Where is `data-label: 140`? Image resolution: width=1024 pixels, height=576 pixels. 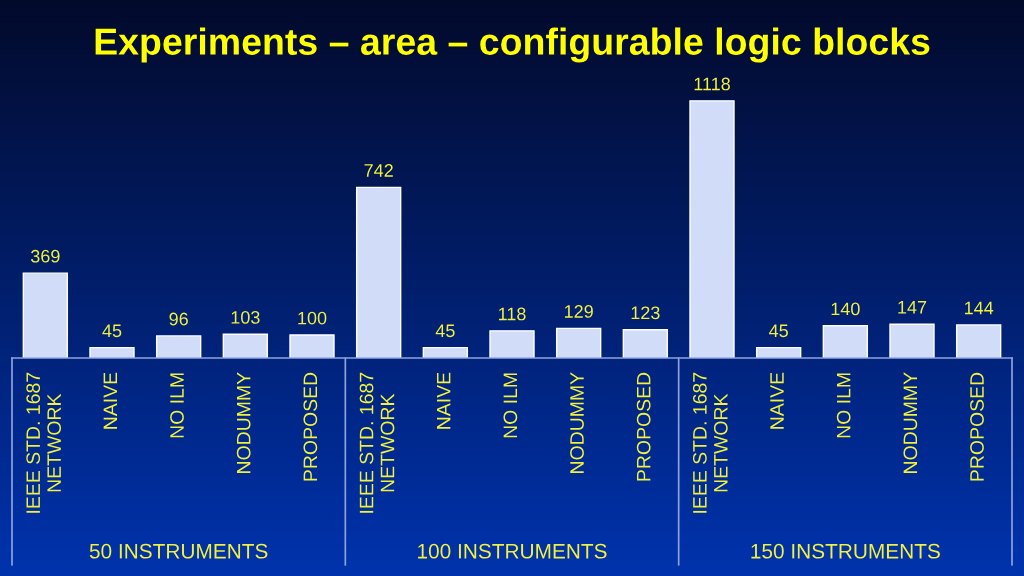 data-label: 140 is located at coordinates (845, 309).